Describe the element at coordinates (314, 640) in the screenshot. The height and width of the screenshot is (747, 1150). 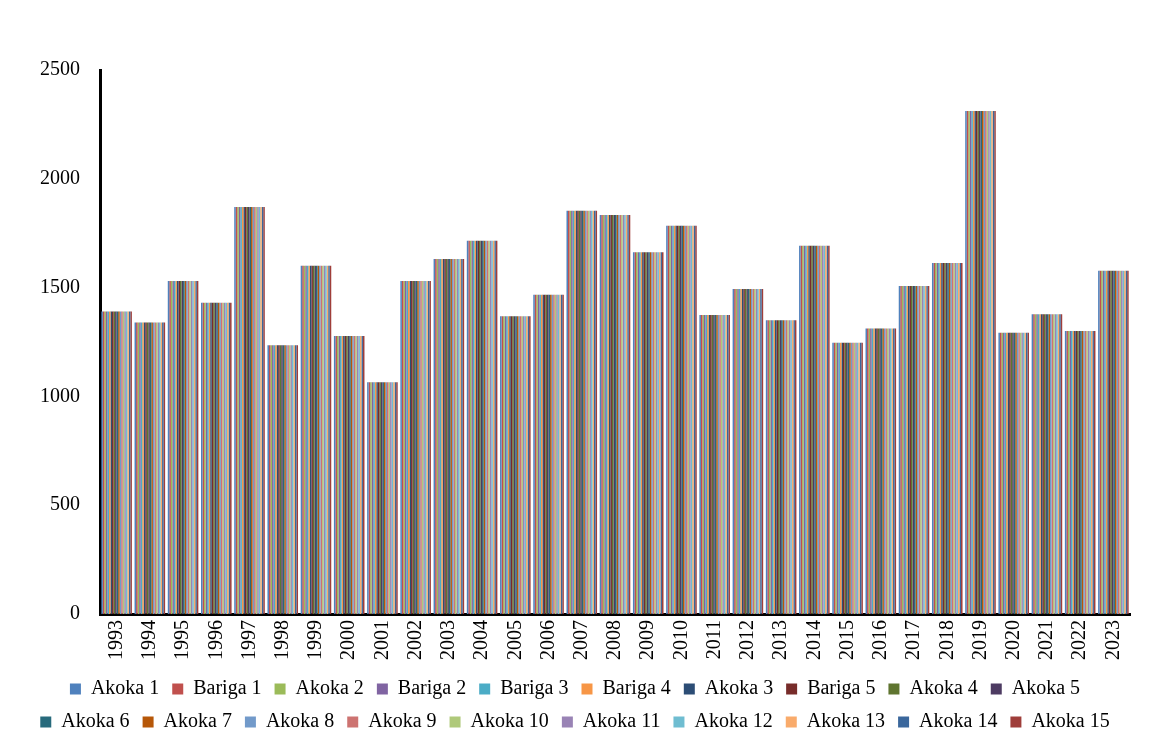
I see `x-tick-label: 1999` at that location.